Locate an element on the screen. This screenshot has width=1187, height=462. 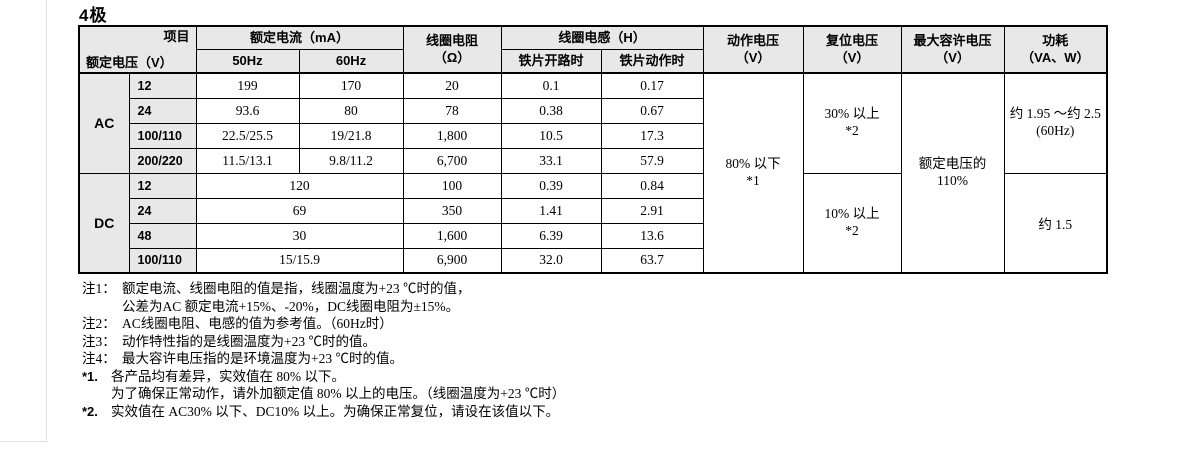
note-2-line1: AC线圈电阻、电感的值为参考值。（60Hz时） is located at coordinates (257, 323).